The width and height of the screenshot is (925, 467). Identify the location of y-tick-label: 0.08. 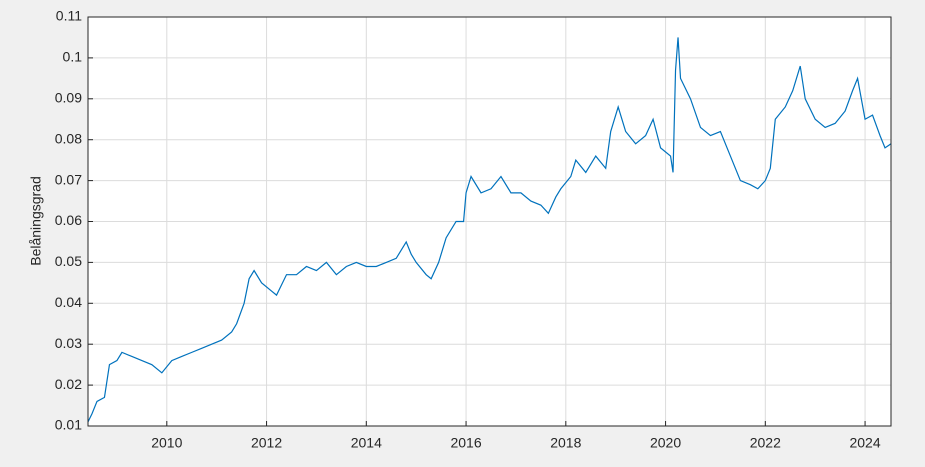
(68, 138).